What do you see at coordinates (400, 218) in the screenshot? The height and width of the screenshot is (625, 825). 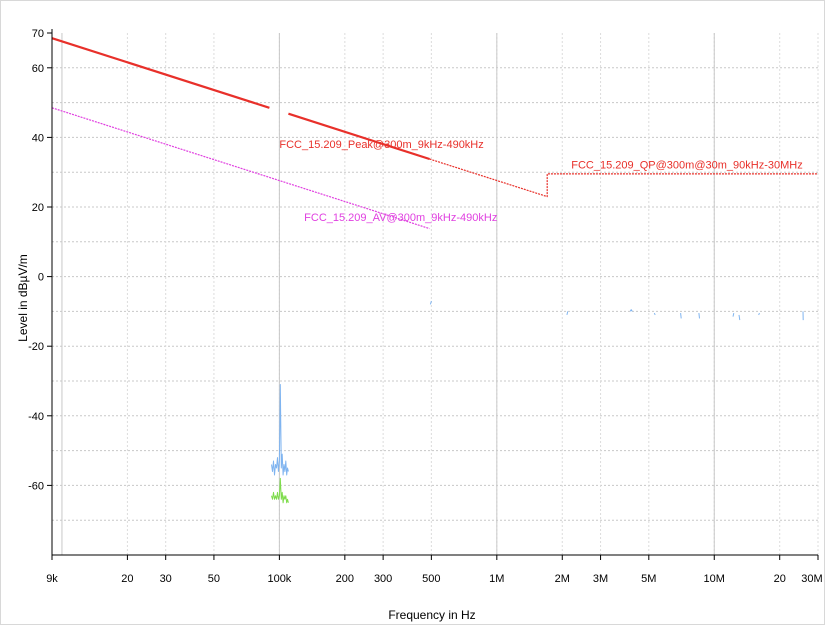 I see `limit-line-label: FCC_15.209_AV@300m_9kHz-490kHz` at bounding box center [400, 218].